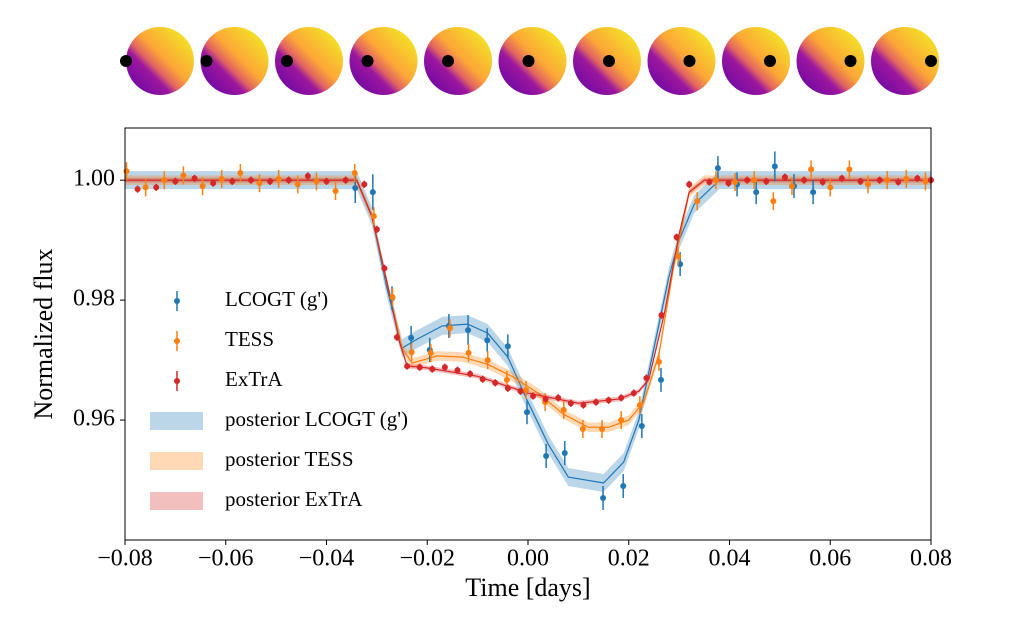 Image resolution: width=1022 pixels, height=624 pixels. What do you see at coordinates (94, 179) in the screenshot?
I see `y-tick-label: 1.00` at bounding box center [94, 179].